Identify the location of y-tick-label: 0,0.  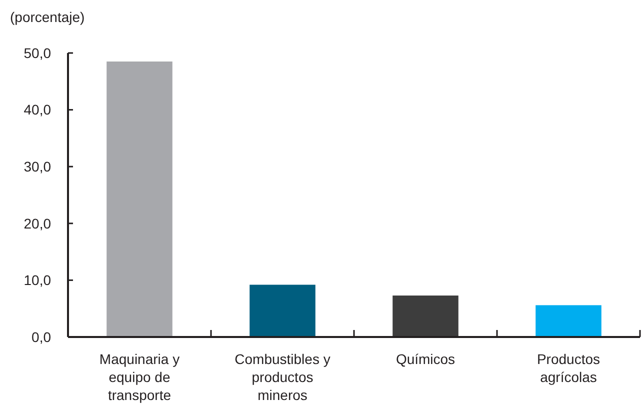
(42, 336).